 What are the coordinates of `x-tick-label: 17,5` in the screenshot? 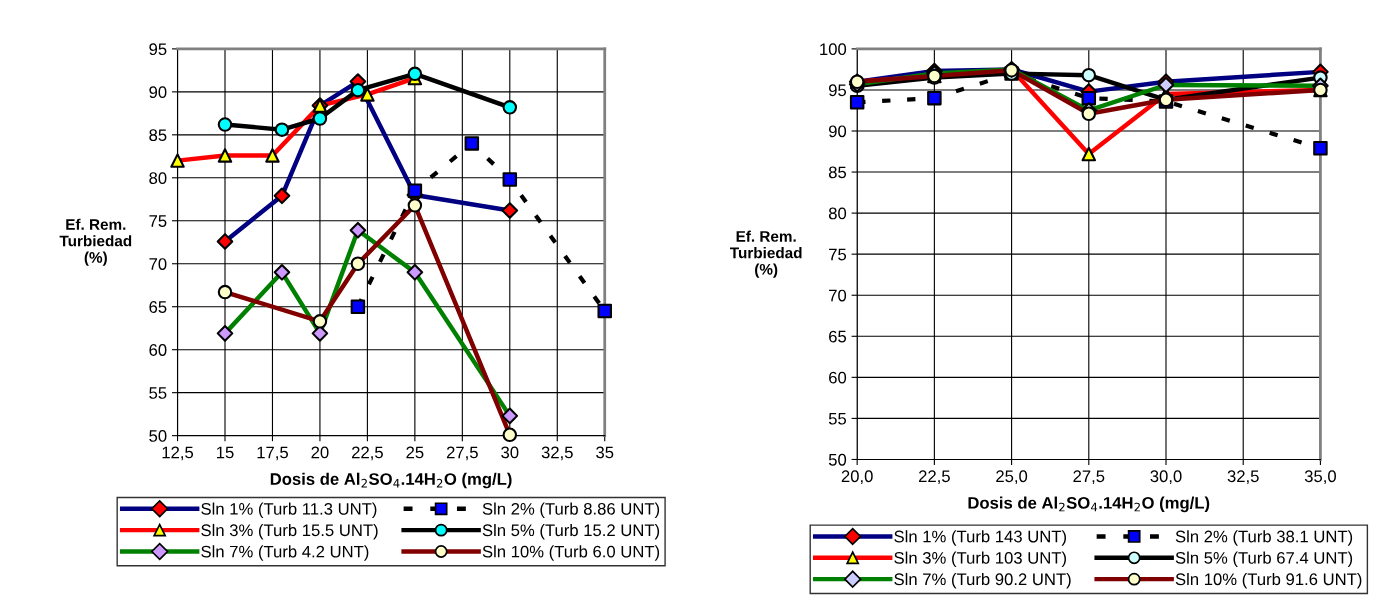 It's located at (272, 453).